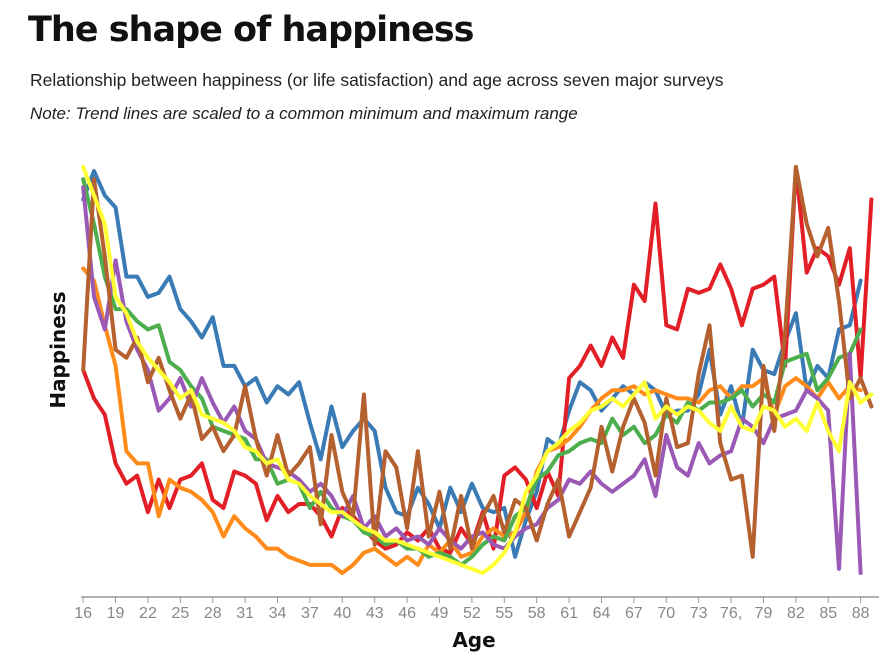 The image size is (892, 666). I want to click on x-tick-label: 28, so click(213, 613).